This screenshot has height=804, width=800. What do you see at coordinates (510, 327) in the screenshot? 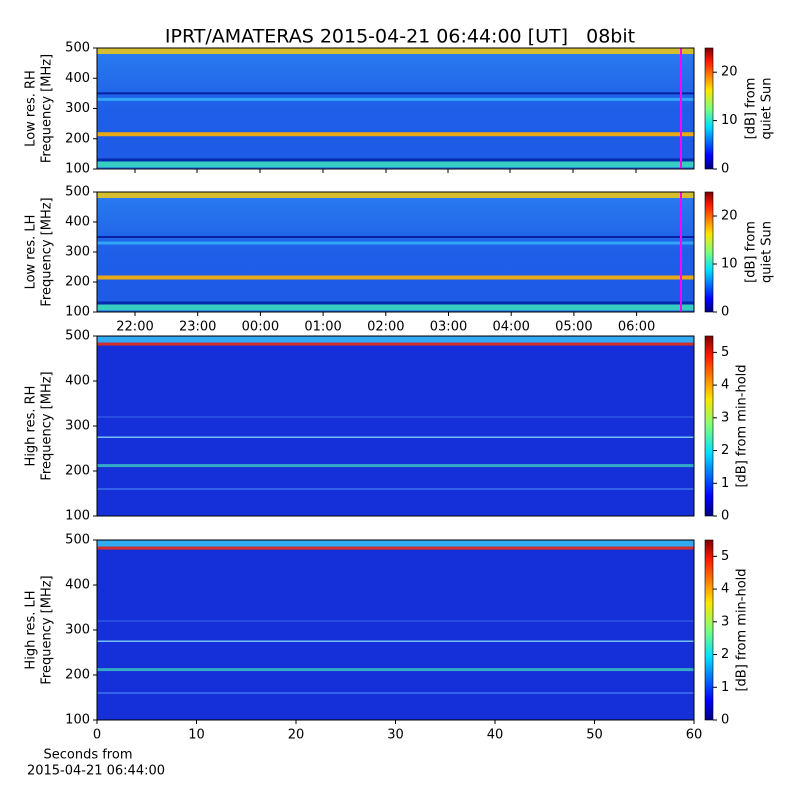
I see `x-tick-label: 04:00` at bounding box center [510, 327].